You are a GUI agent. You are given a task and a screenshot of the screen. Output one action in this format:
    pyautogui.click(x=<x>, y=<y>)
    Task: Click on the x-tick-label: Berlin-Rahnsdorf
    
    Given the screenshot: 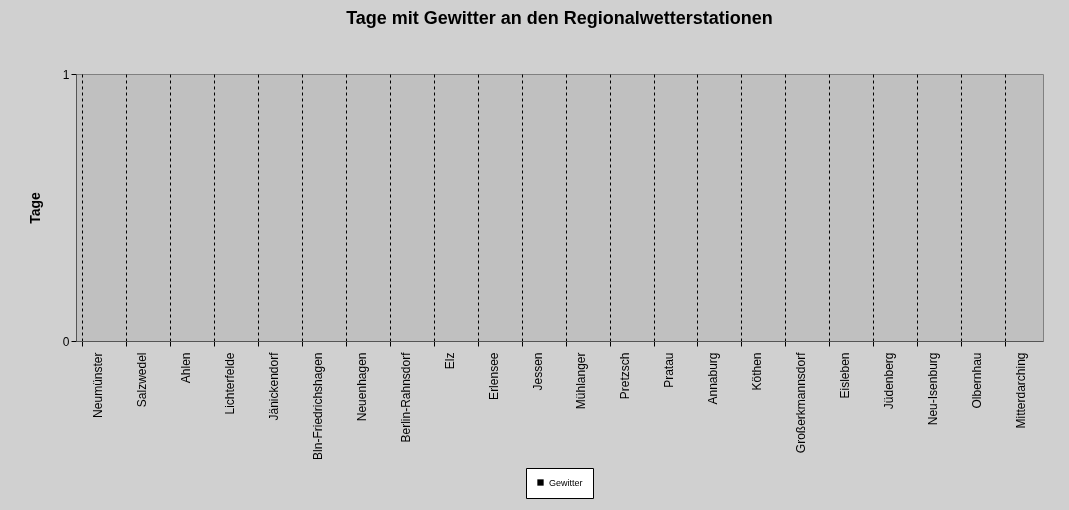 What is the action you would take?
    pyautogui.click(x=405, y=397)
    